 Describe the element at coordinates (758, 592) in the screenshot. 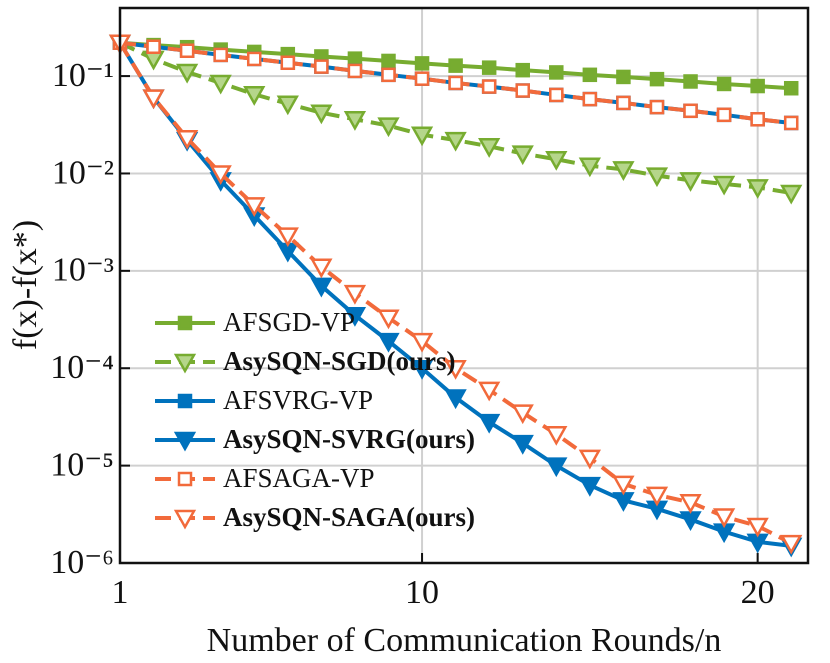

I see `x-tick-label: 20` at that location.